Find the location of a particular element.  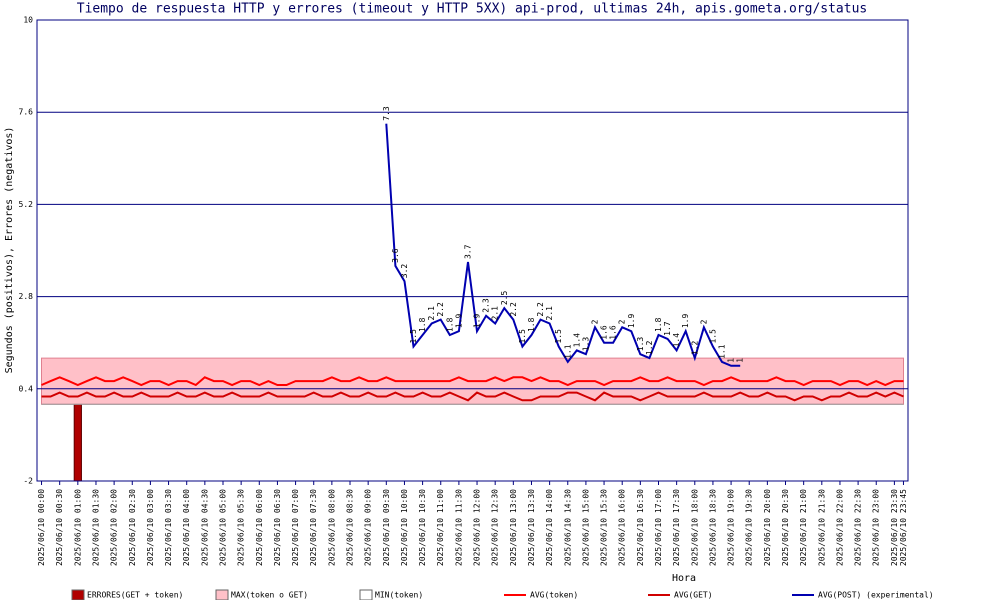

error-bar is located at coordinates (77, 442).